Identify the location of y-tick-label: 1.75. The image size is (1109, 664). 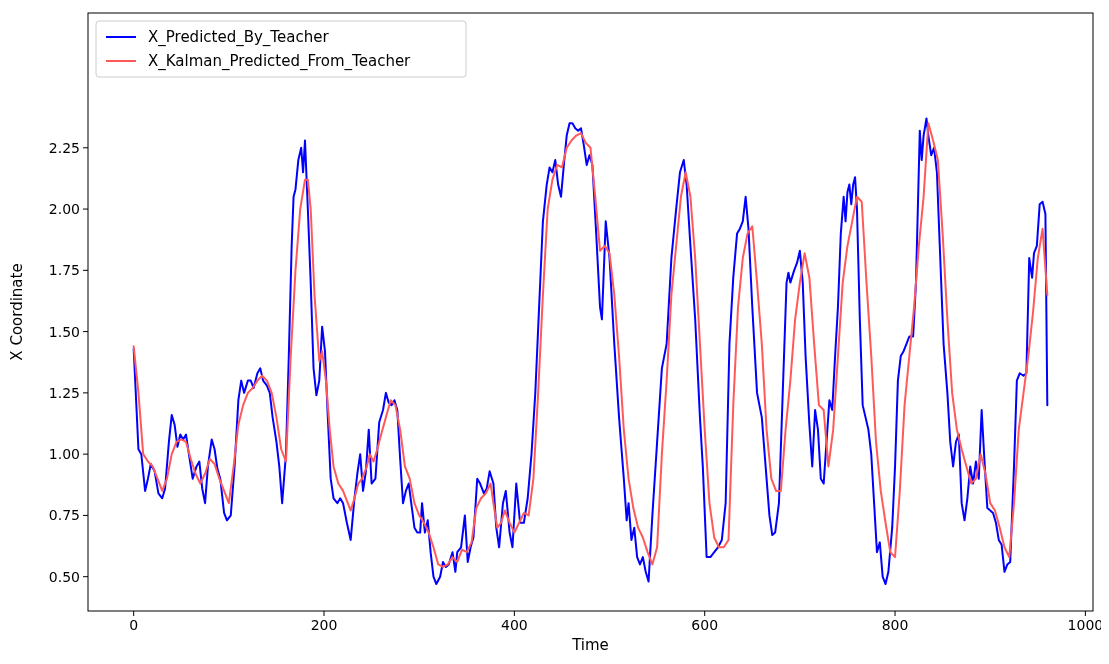
(64, 270).